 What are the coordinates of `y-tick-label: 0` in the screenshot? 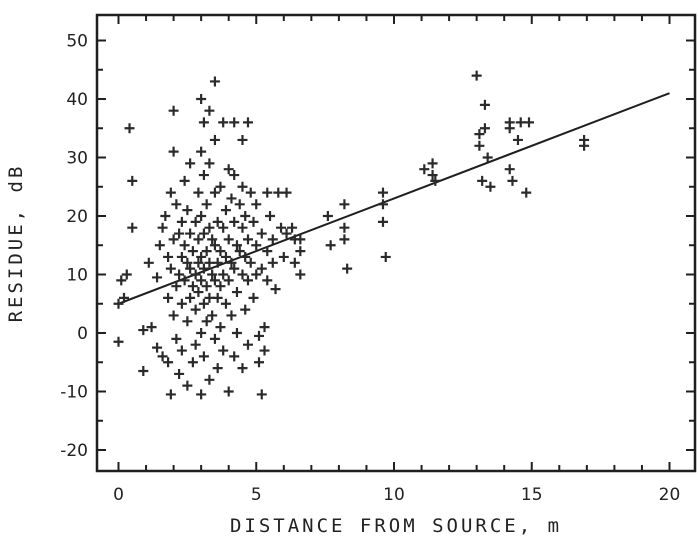 It's located at (82, 334).